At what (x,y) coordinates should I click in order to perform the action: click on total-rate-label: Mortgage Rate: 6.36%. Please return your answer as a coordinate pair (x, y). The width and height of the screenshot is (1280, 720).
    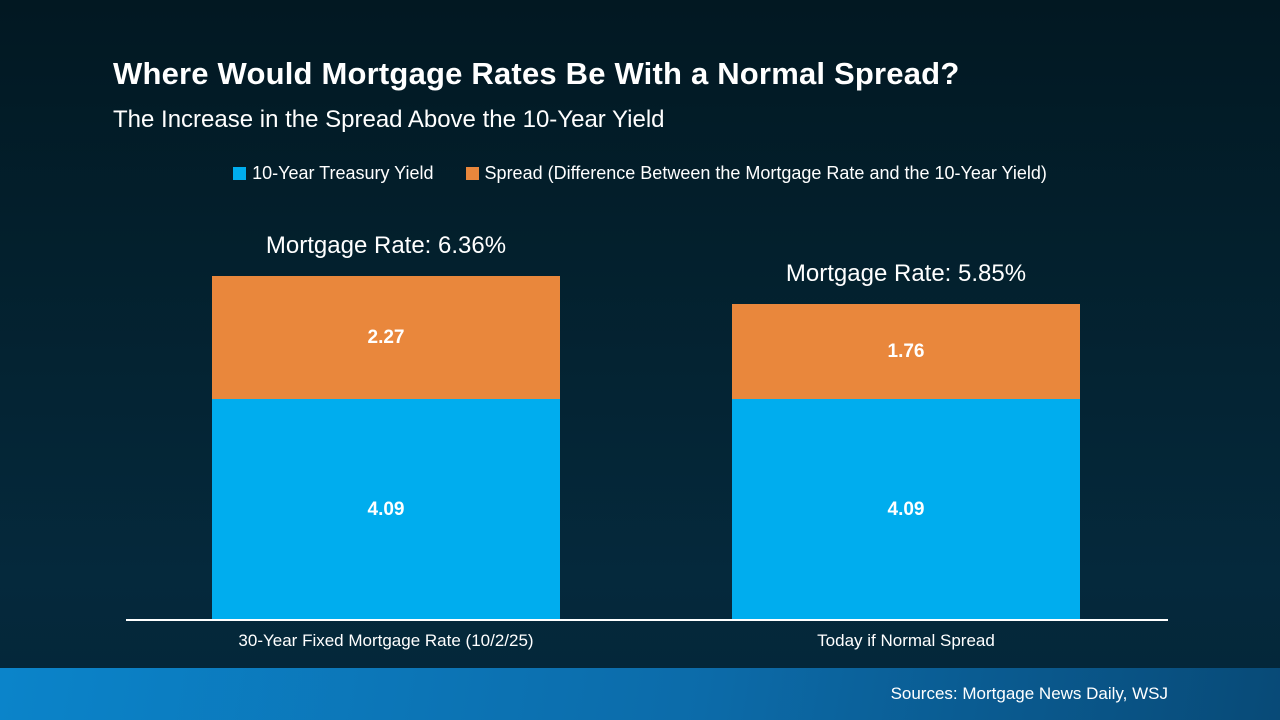
    Looking at the image, I should click on (386, 245).